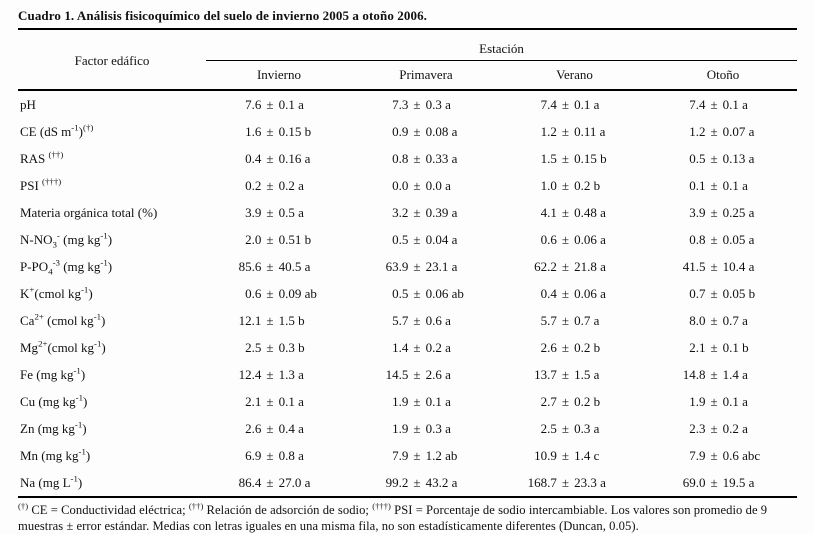  I want to click on value-cell: 99.2 ±43.2 a, so click(426, 483).